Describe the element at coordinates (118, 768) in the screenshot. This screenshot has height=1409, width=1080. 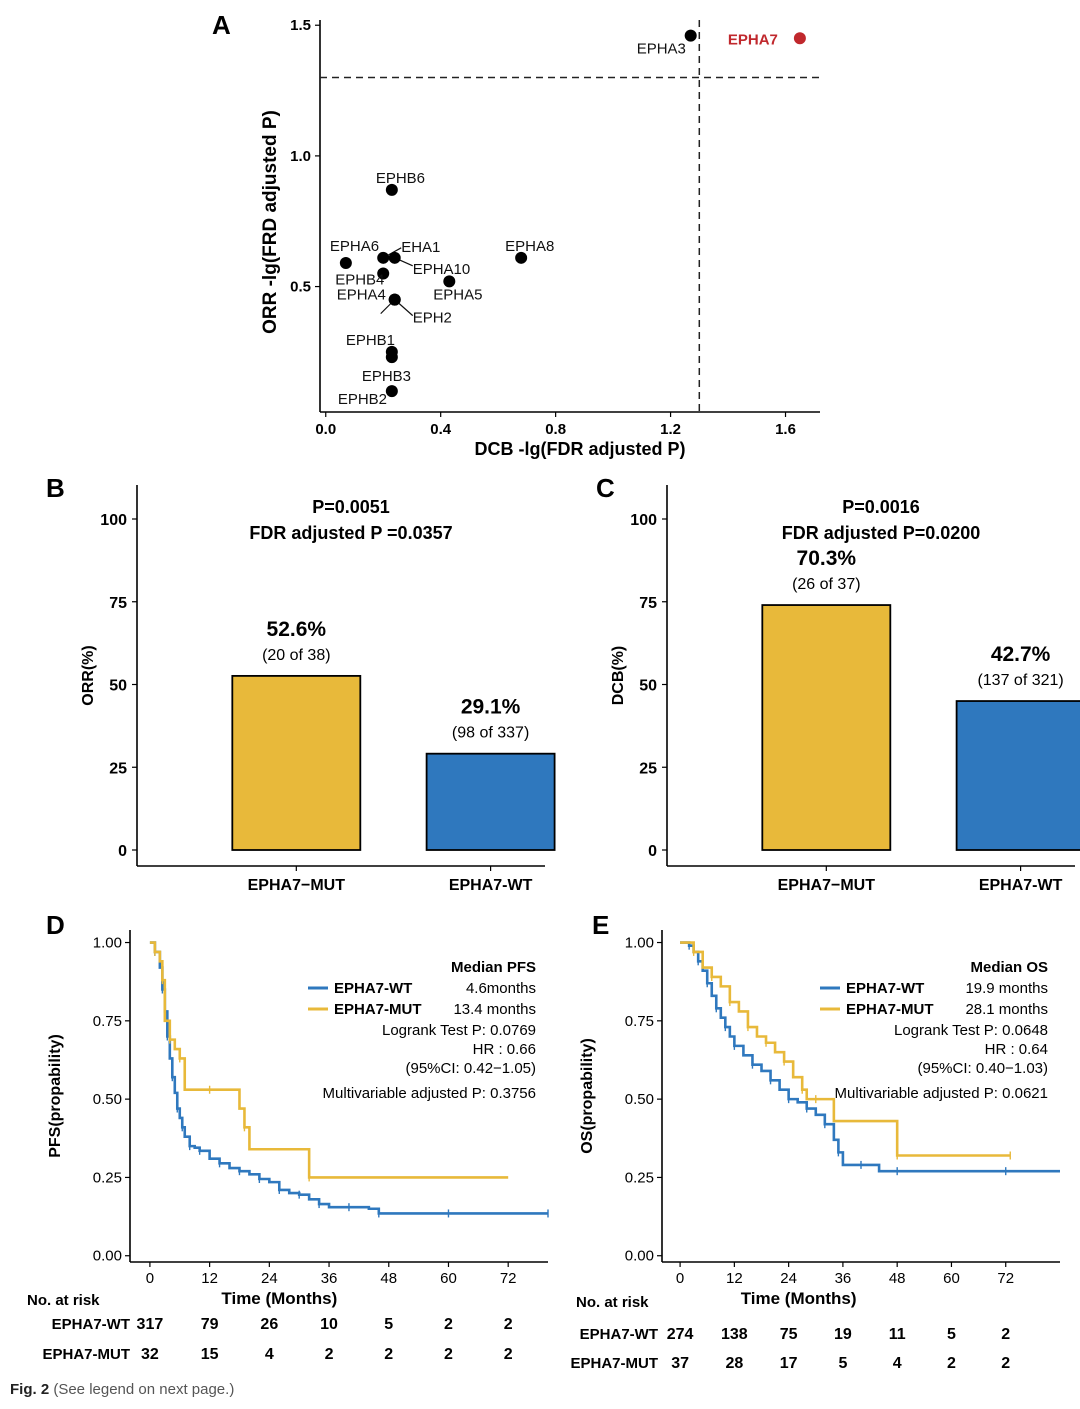
I see `y-tick-label: 25` at that location.